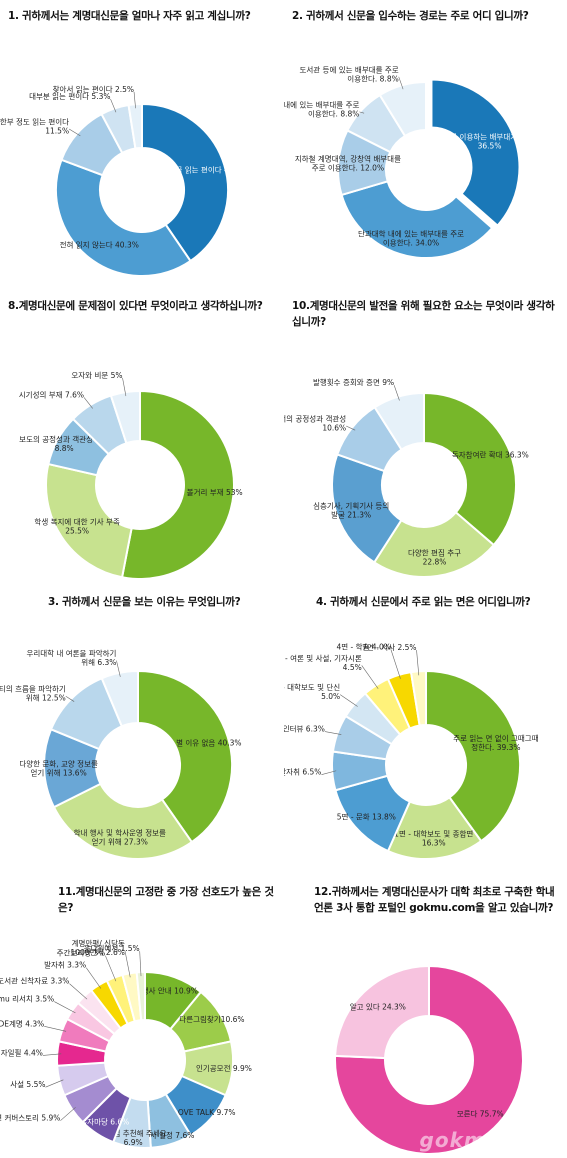 The image size is (567, 1158). What do you see at coordinates (211, 1019) in the screenshot?
I see `slice-label: 다른그림찾기10.6%` at bounding box center [211, 1019].